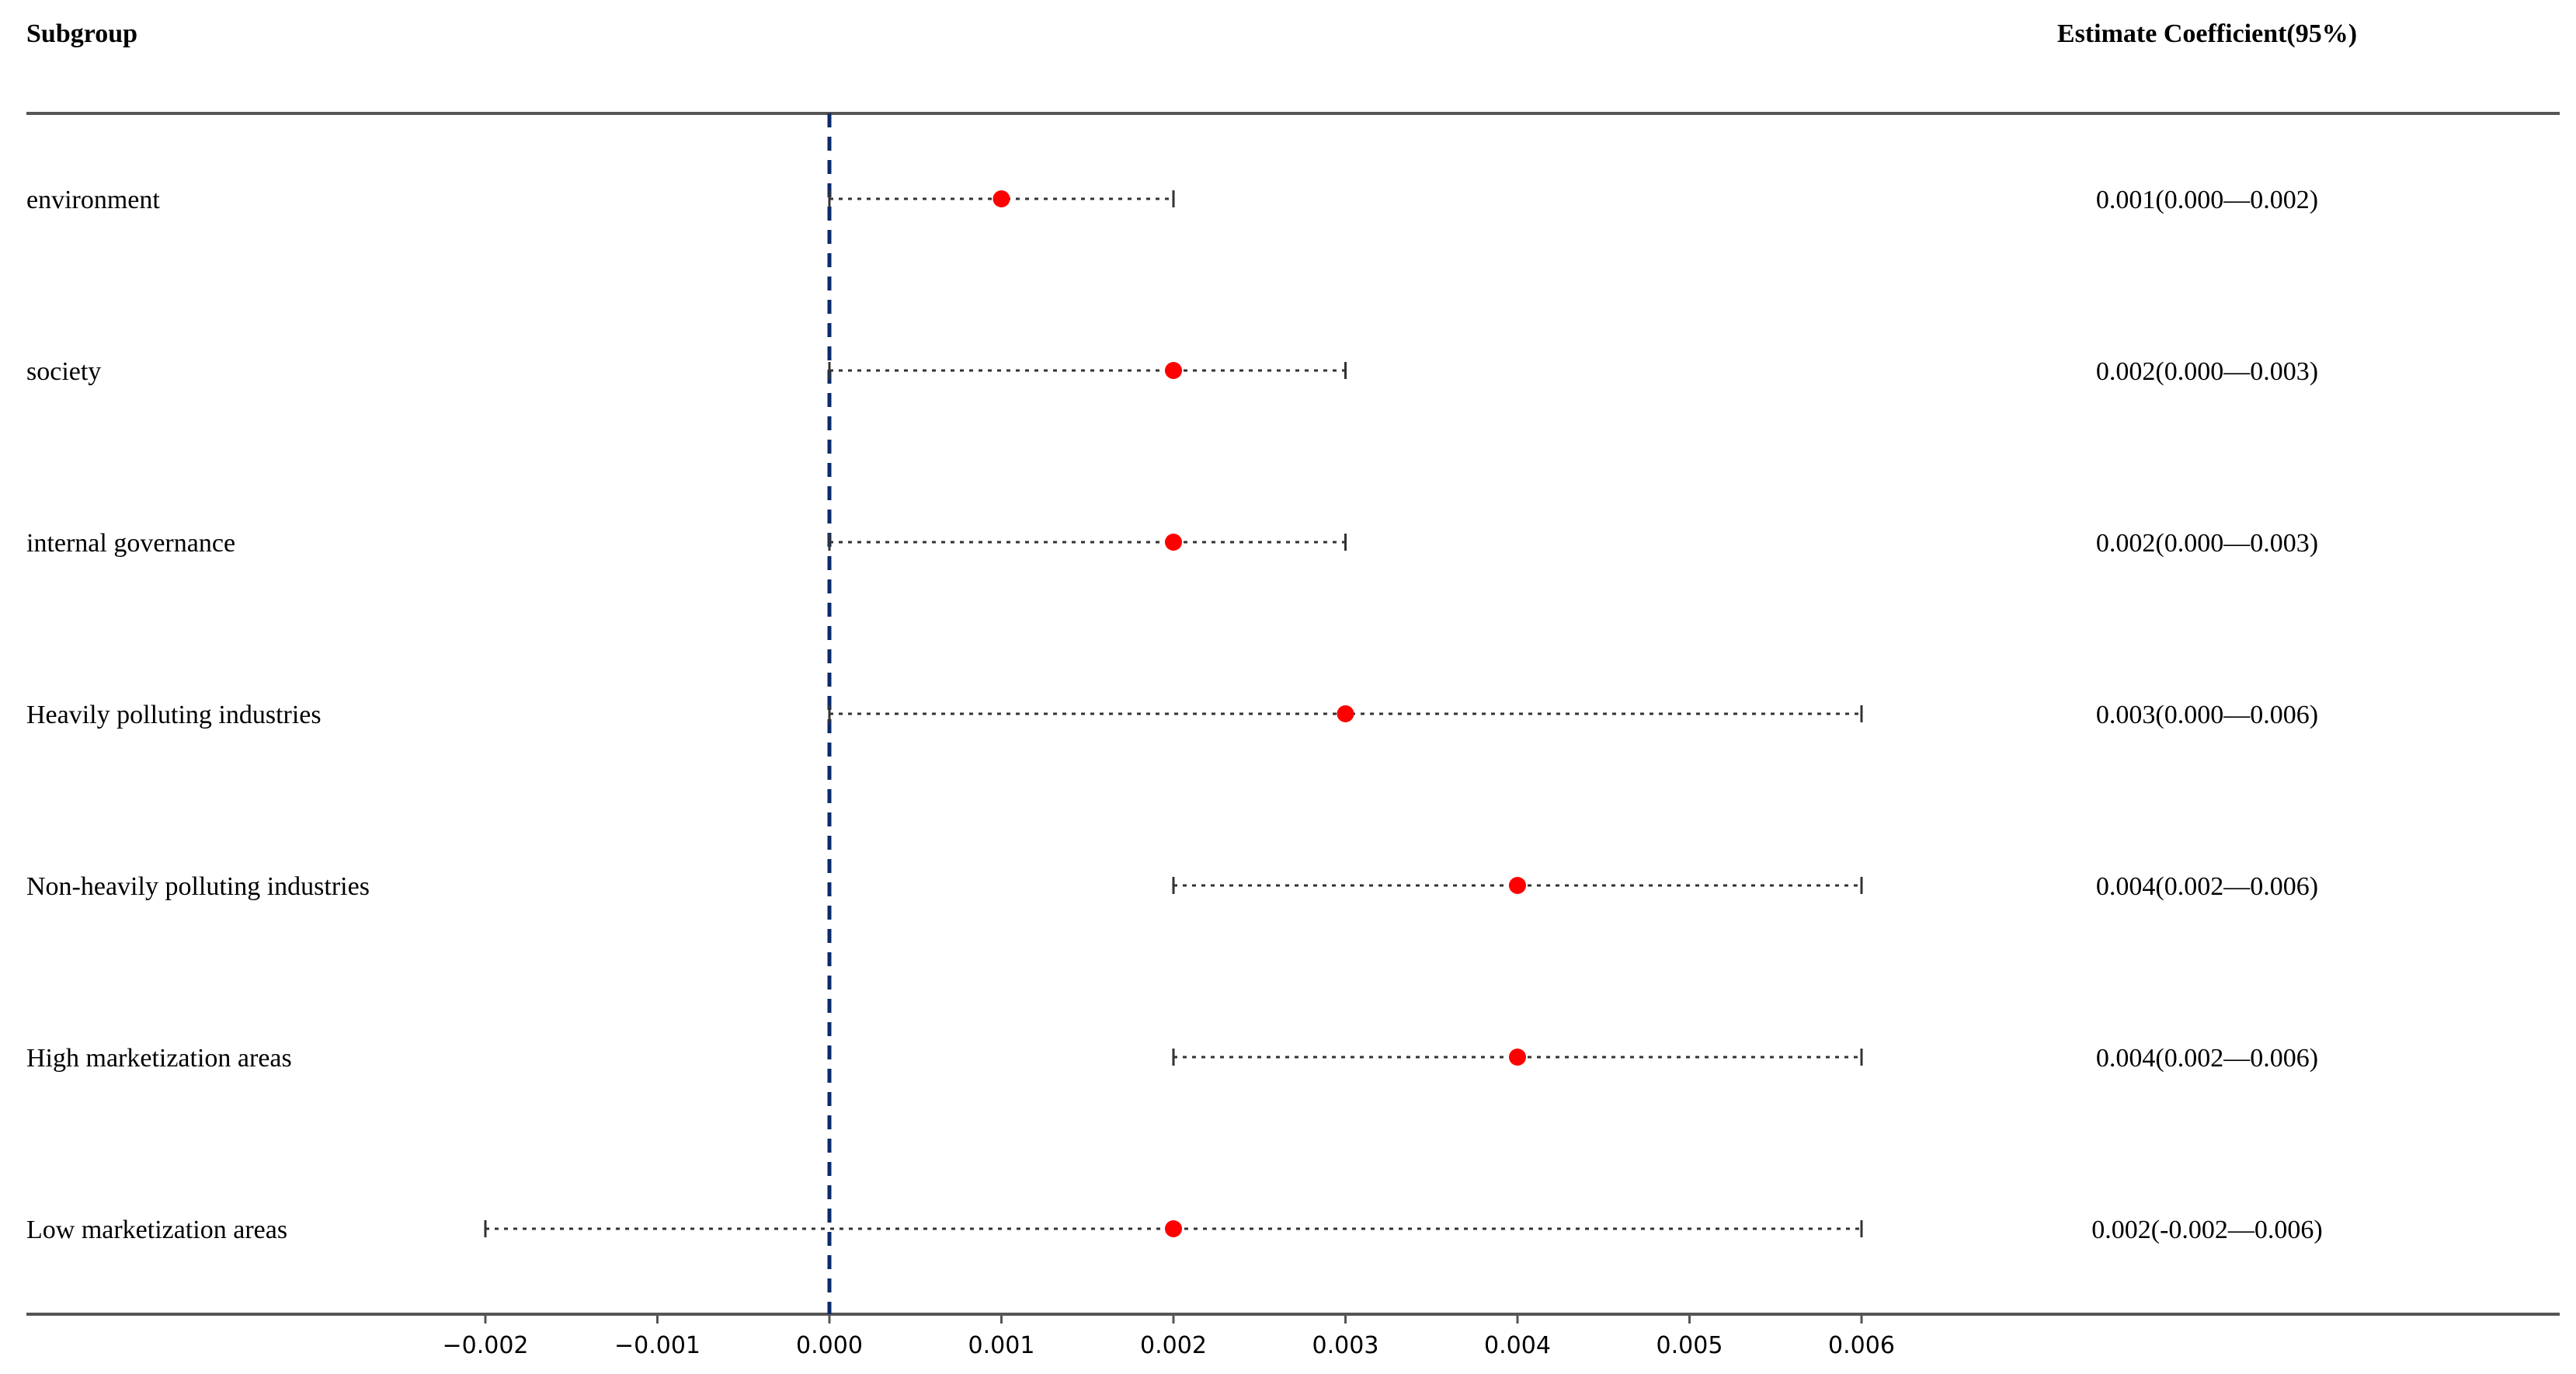  Describe the element at coordinates (130, 543) in the screenshot. I see `row-label: internal governance` at that location.